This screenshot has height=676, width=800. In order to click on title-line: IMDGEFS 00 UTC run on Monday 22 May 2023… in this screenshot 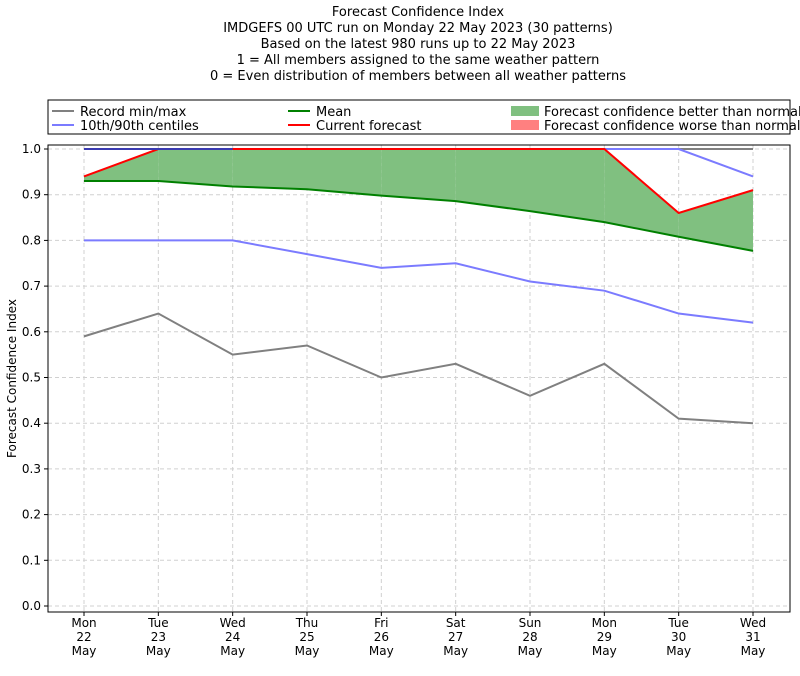, I will do `click(418, 28)`.